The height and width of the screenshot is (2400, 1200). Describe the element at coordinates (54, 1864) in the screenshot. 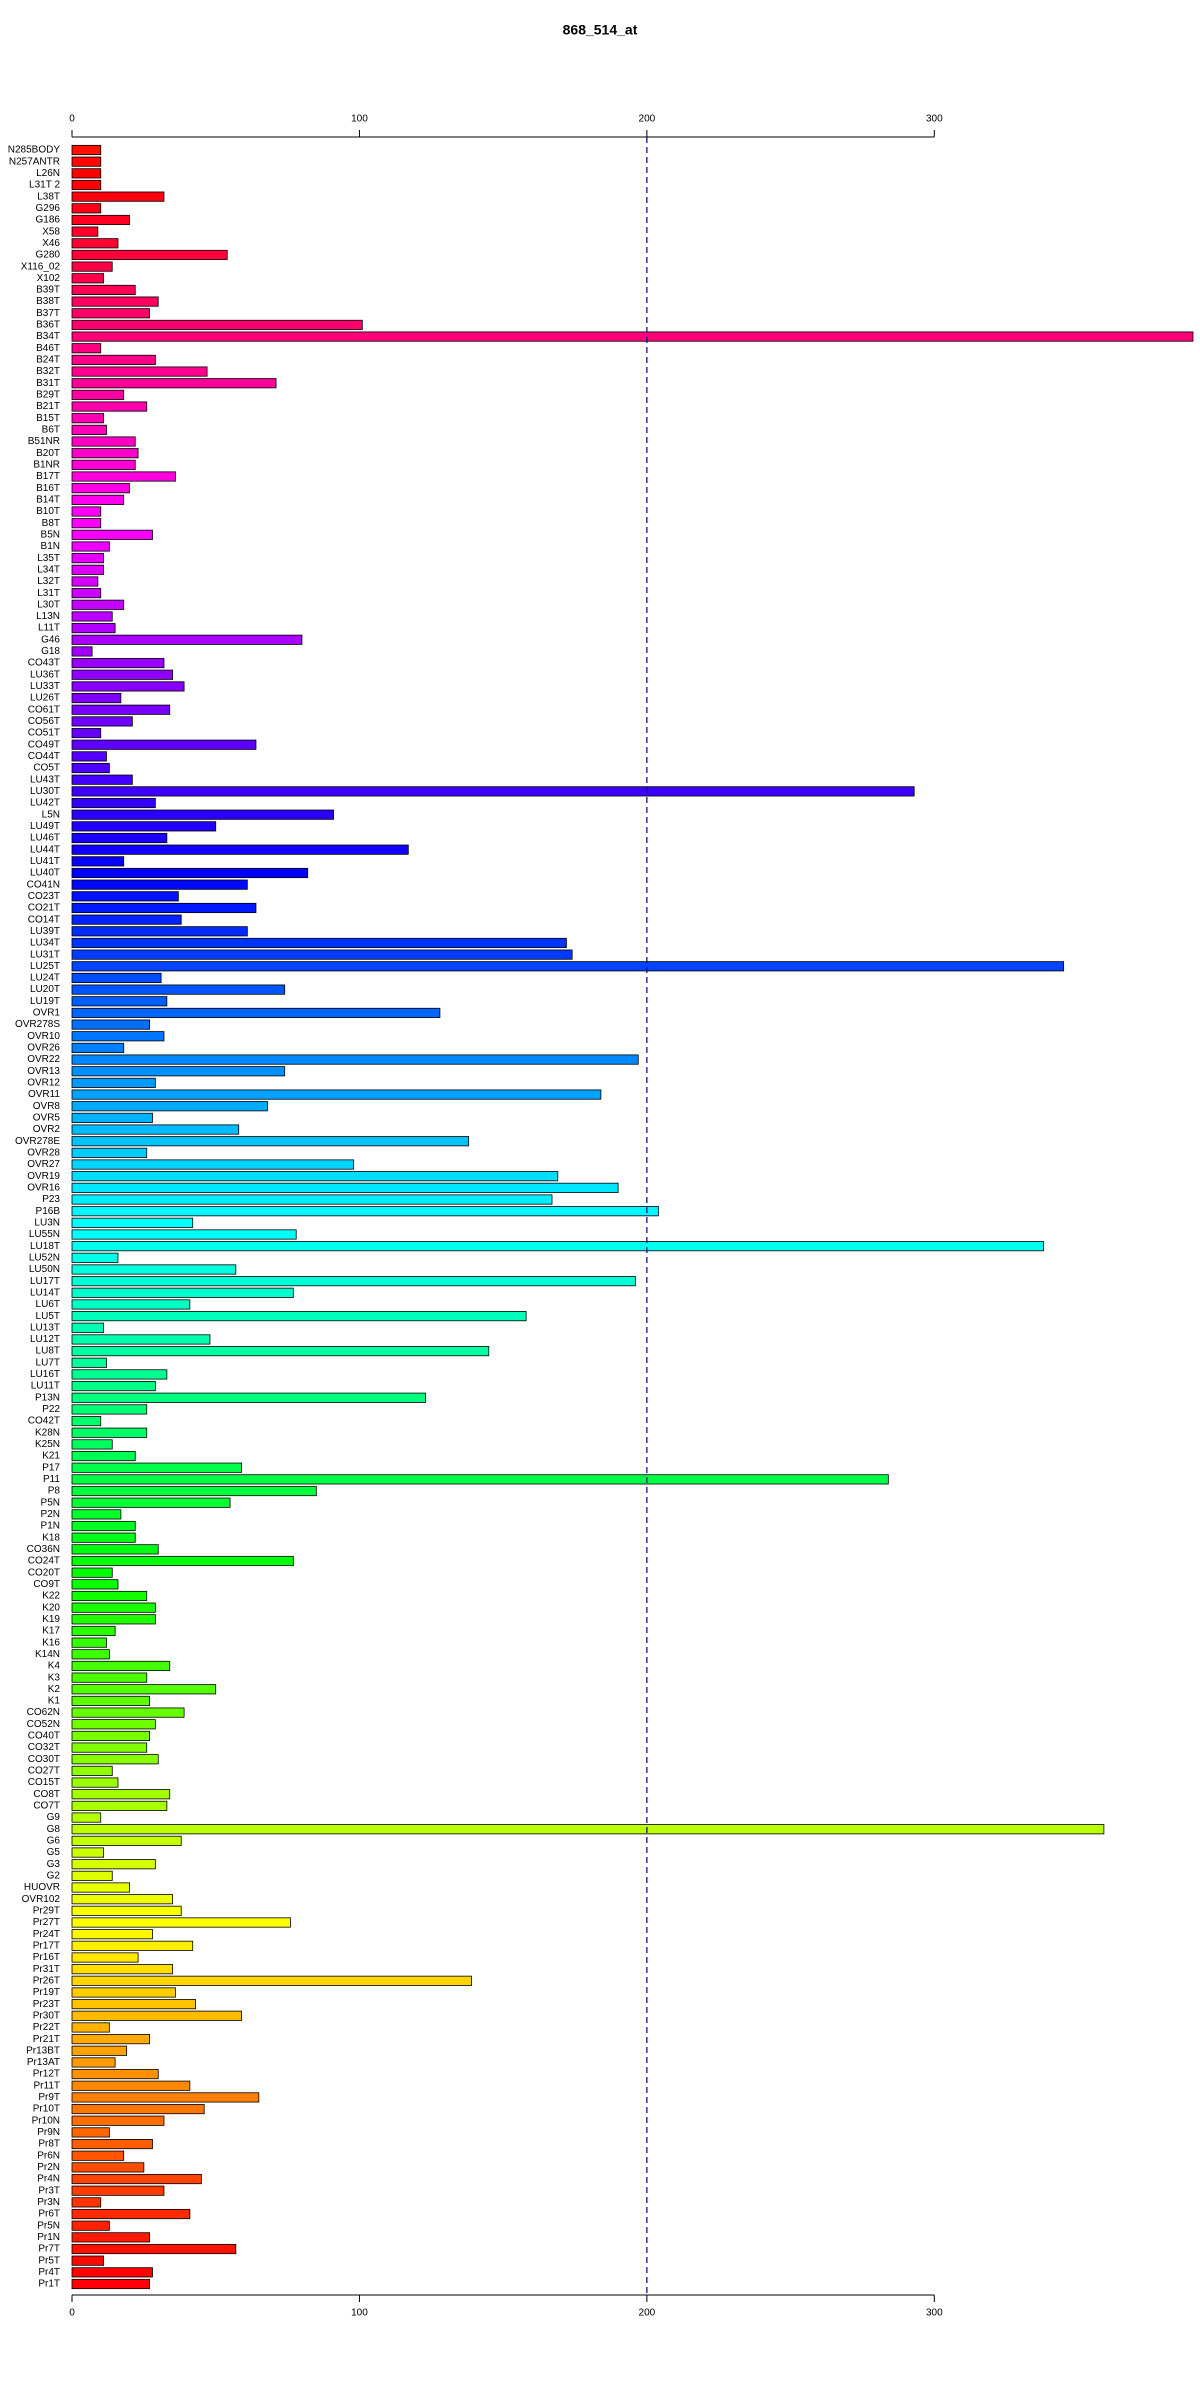

I see `y-tick-label: G3` at that location.